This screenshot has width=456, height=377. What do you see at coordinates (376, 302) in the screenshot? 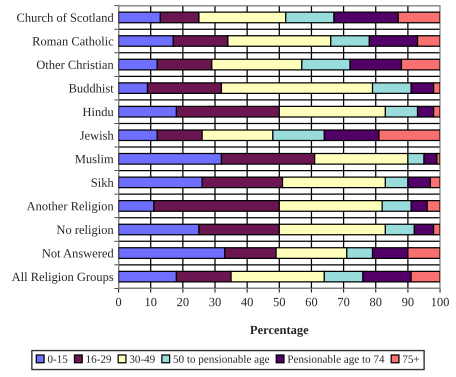
I see `x-tick-label: 80` at bounding box center [376, 302].